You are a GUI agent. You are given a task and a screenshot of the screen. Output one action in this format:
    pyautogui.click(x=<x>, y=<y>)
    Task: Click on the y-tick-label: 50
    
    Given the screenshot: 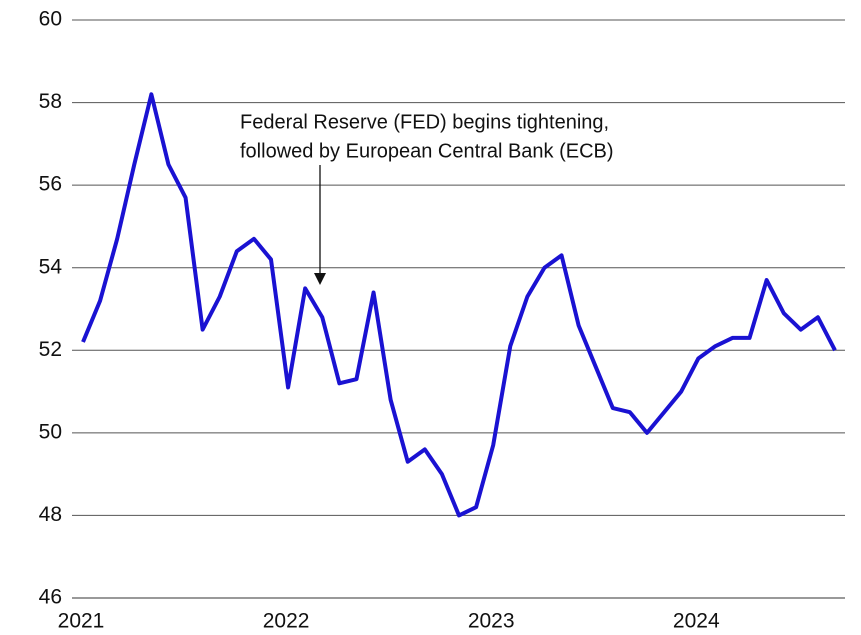 What is the action you would take?
    pyautogui.click(x=50, y=431)
    